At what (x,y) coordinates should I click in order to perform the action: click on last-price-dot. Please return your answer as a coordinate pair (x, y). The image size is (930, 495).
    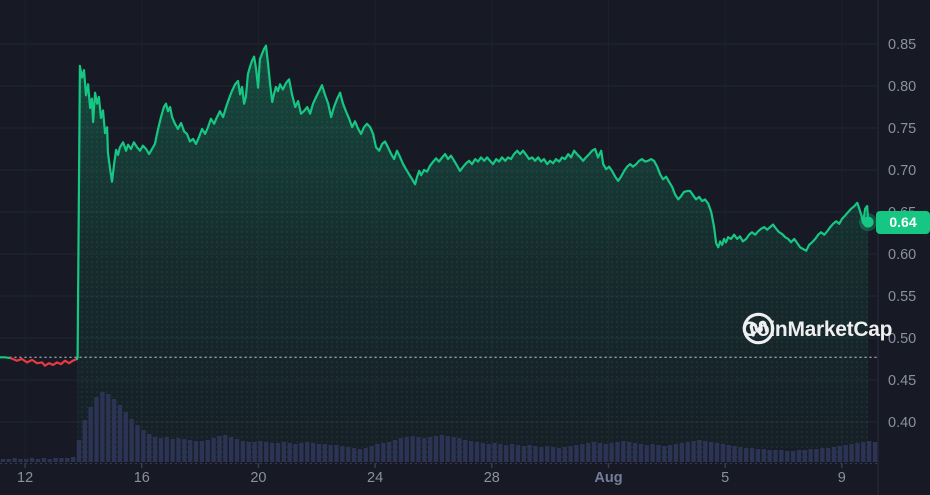
    Looking at the image, I should click on (868, 222).